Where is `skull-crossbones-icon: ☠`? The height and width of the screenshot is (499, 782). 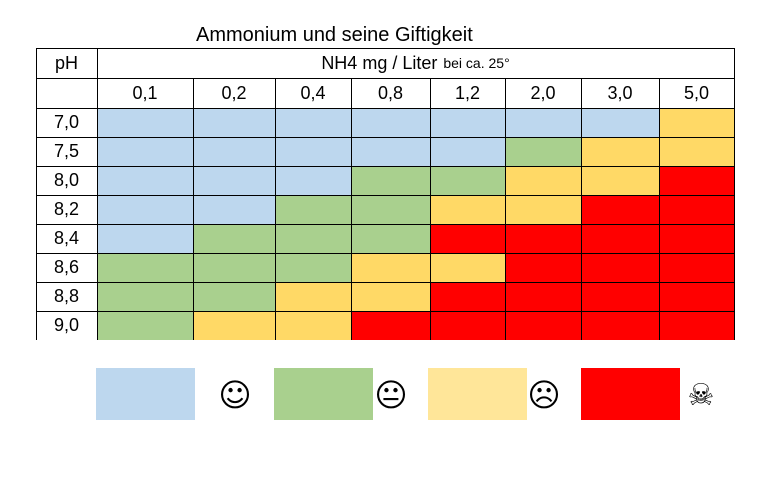
skull-crossbones-icon: ☠ is located at coordinates (701, 395).